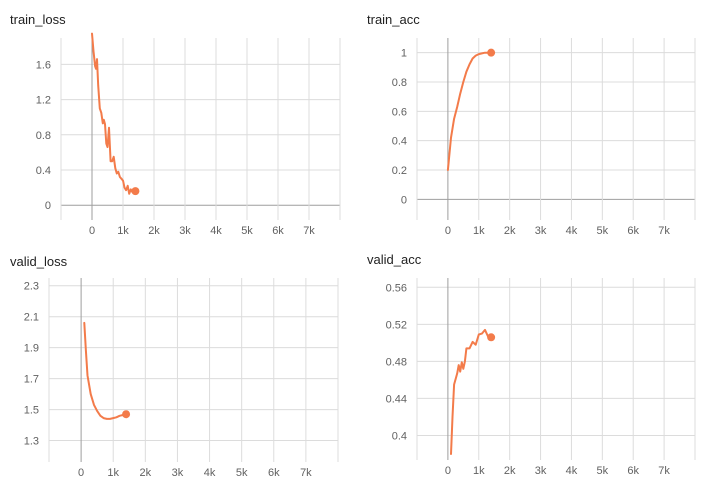 The image size is (710, 480). What do you see at coordinates (31, 349) in the screenshot?
I see `y-tick-label: 1.9` at bounding box center [31, 349].